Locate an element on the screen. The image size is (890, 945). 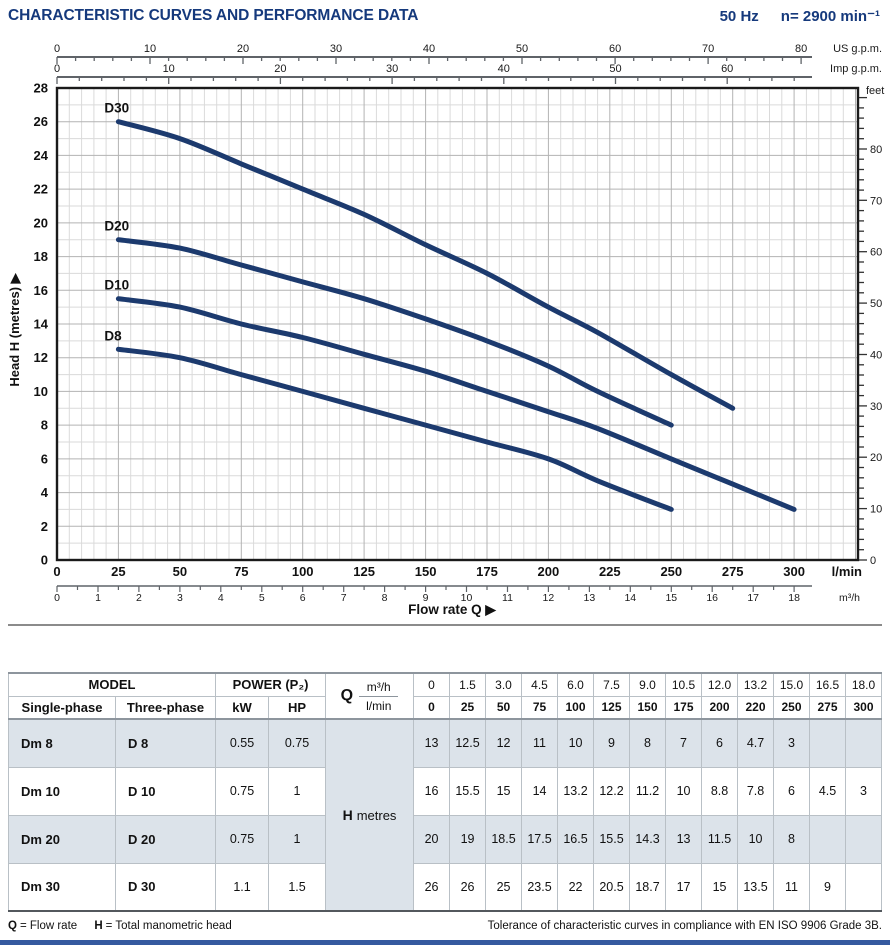
lmin-flow-value: 50 is located at coordinates (504, 707).